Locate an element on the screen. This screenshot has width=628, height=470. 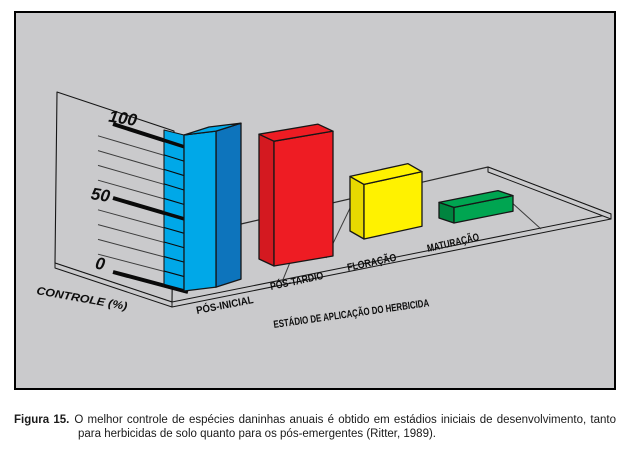
bar-2-side is located at coordinates (266, 200).